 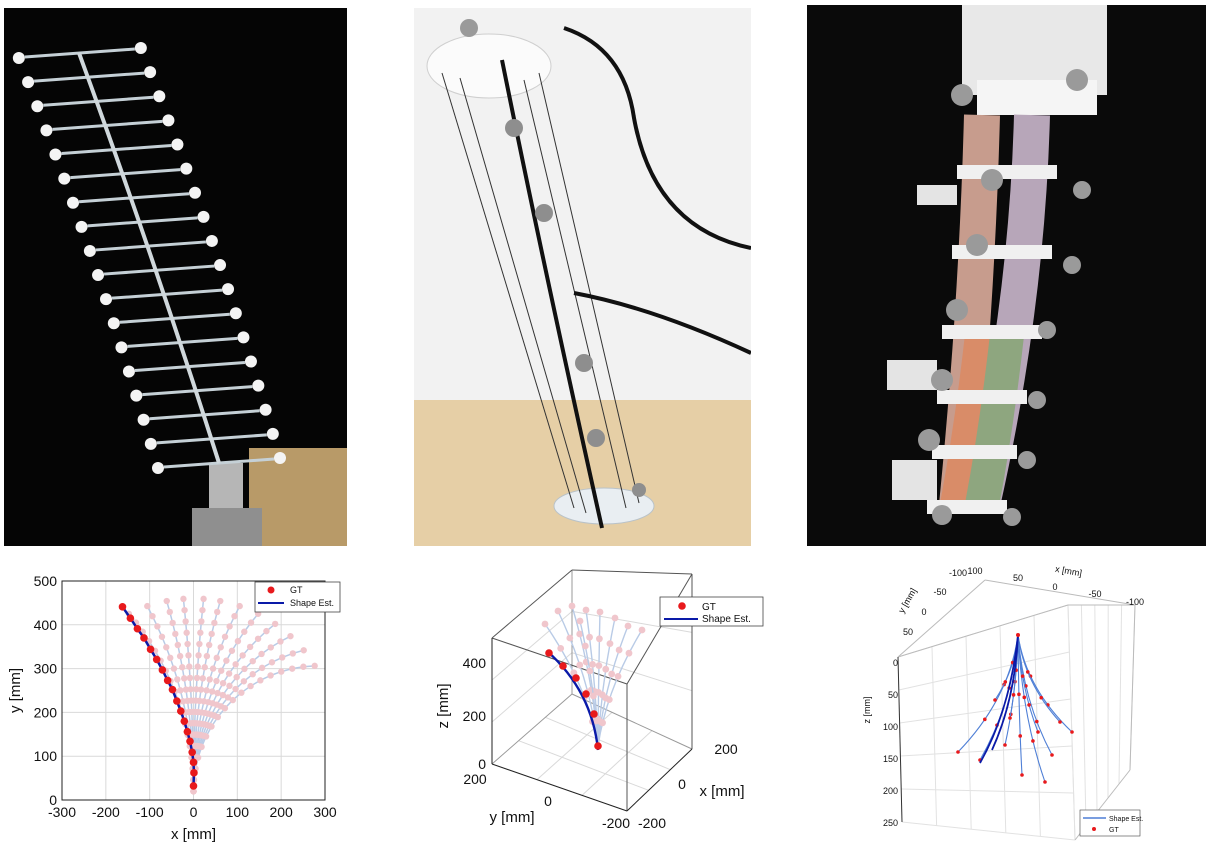 What do you see at coordinates (616, 823) in the screenshot?
I see `y-tick-label: -200` at bounding box center [616, 823].